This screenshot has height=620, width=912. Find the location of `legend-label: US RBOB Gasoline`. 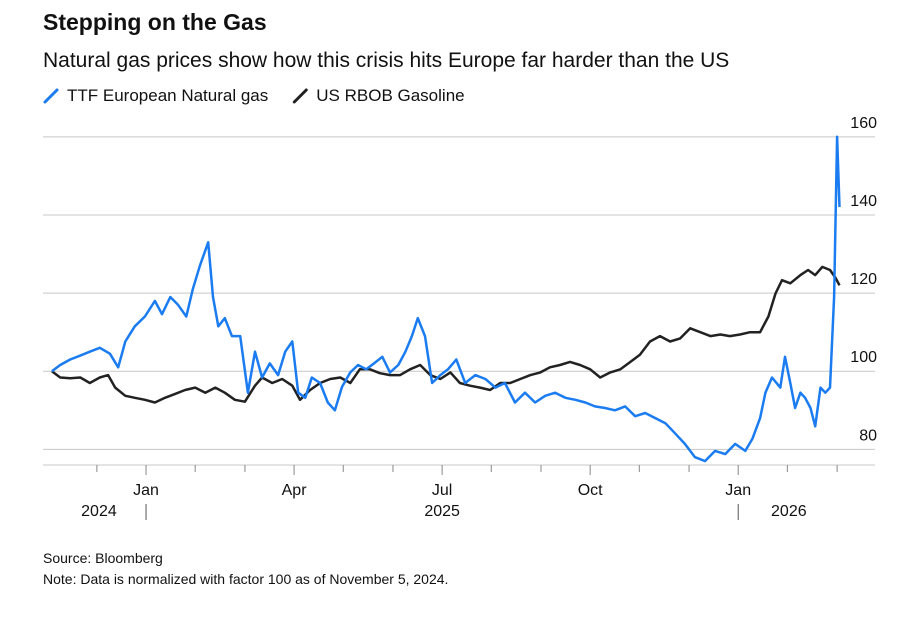

legend-label: US RBOB Gasoline is located at coordinates (390, 95).